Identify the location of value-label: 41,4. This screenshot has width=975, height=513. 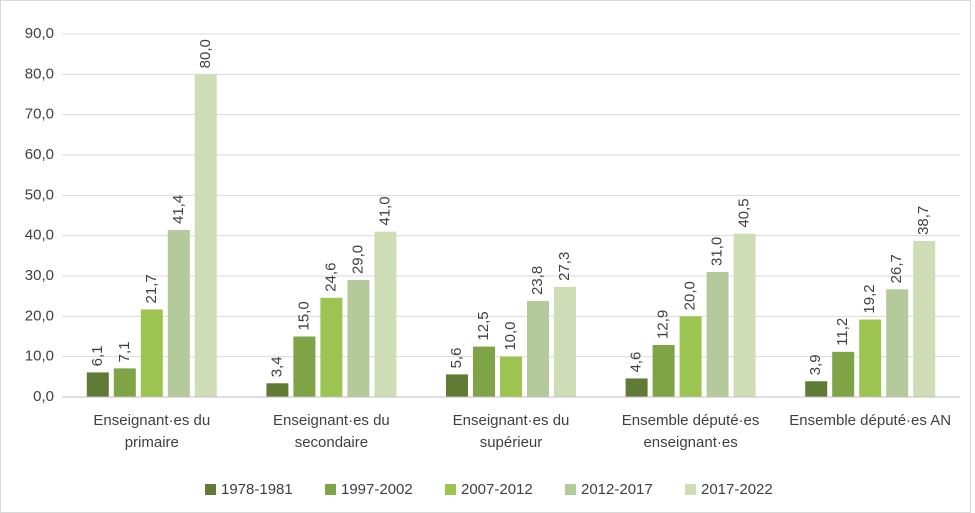
(178, 209).